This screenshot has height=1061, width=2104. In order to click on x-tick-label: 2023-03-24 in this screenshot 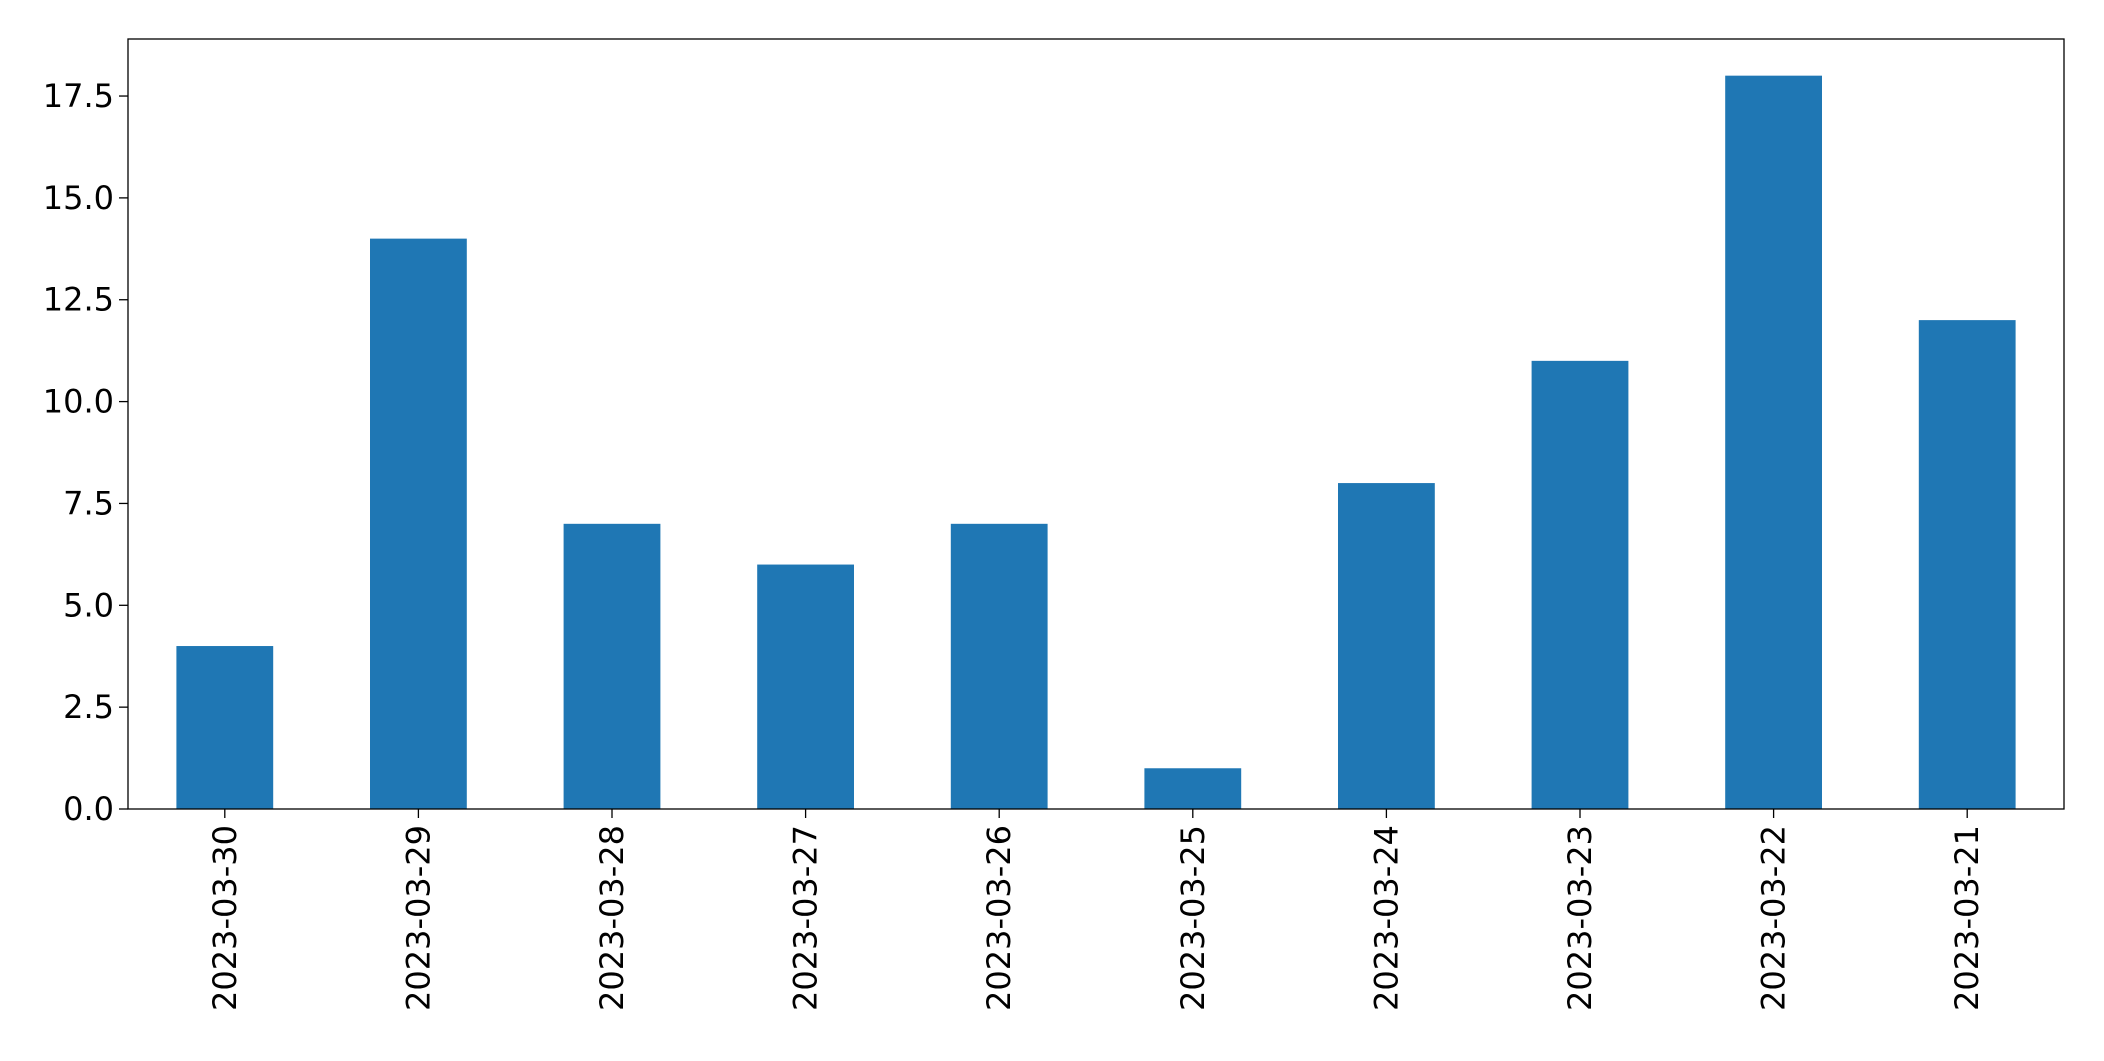, I will do `click(1386, 918)`.